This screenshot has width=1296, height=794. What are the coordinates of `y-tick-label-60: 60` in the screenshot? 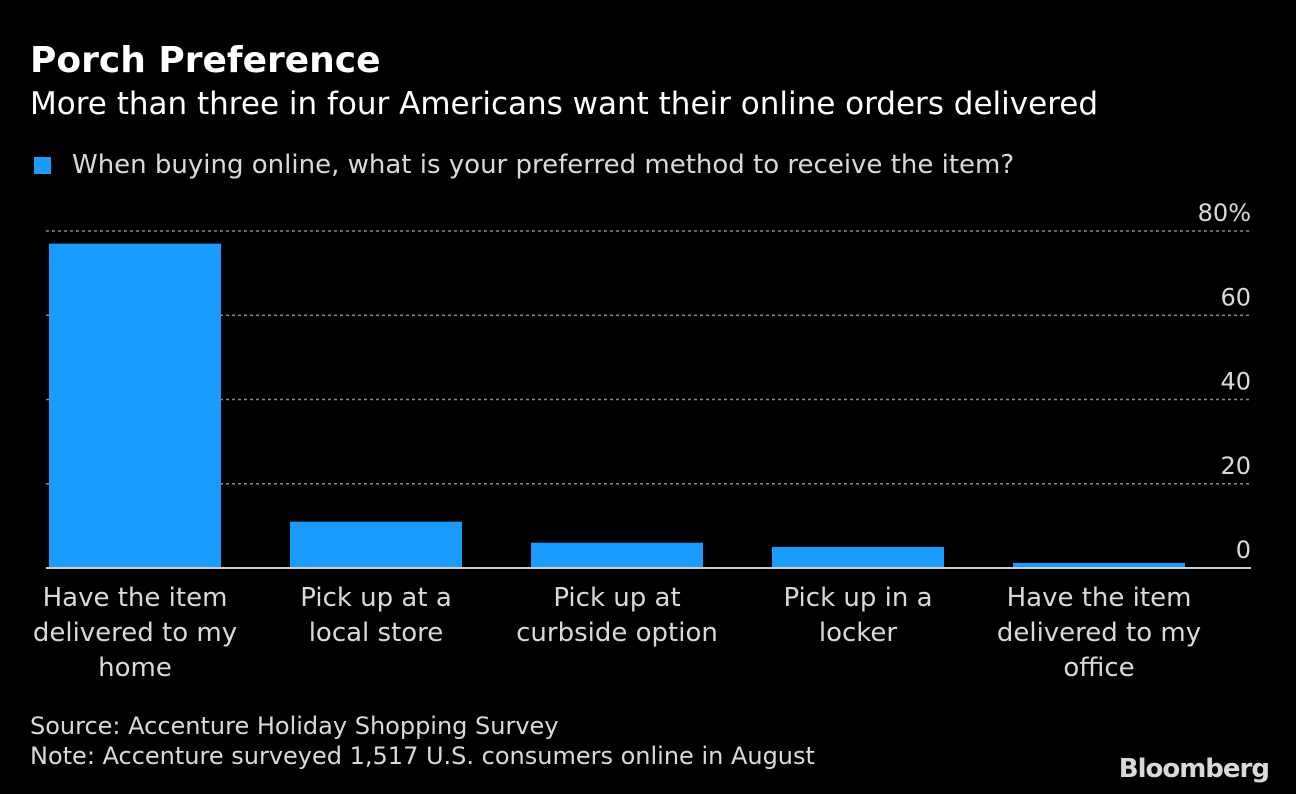 It's located at (1235, 297).